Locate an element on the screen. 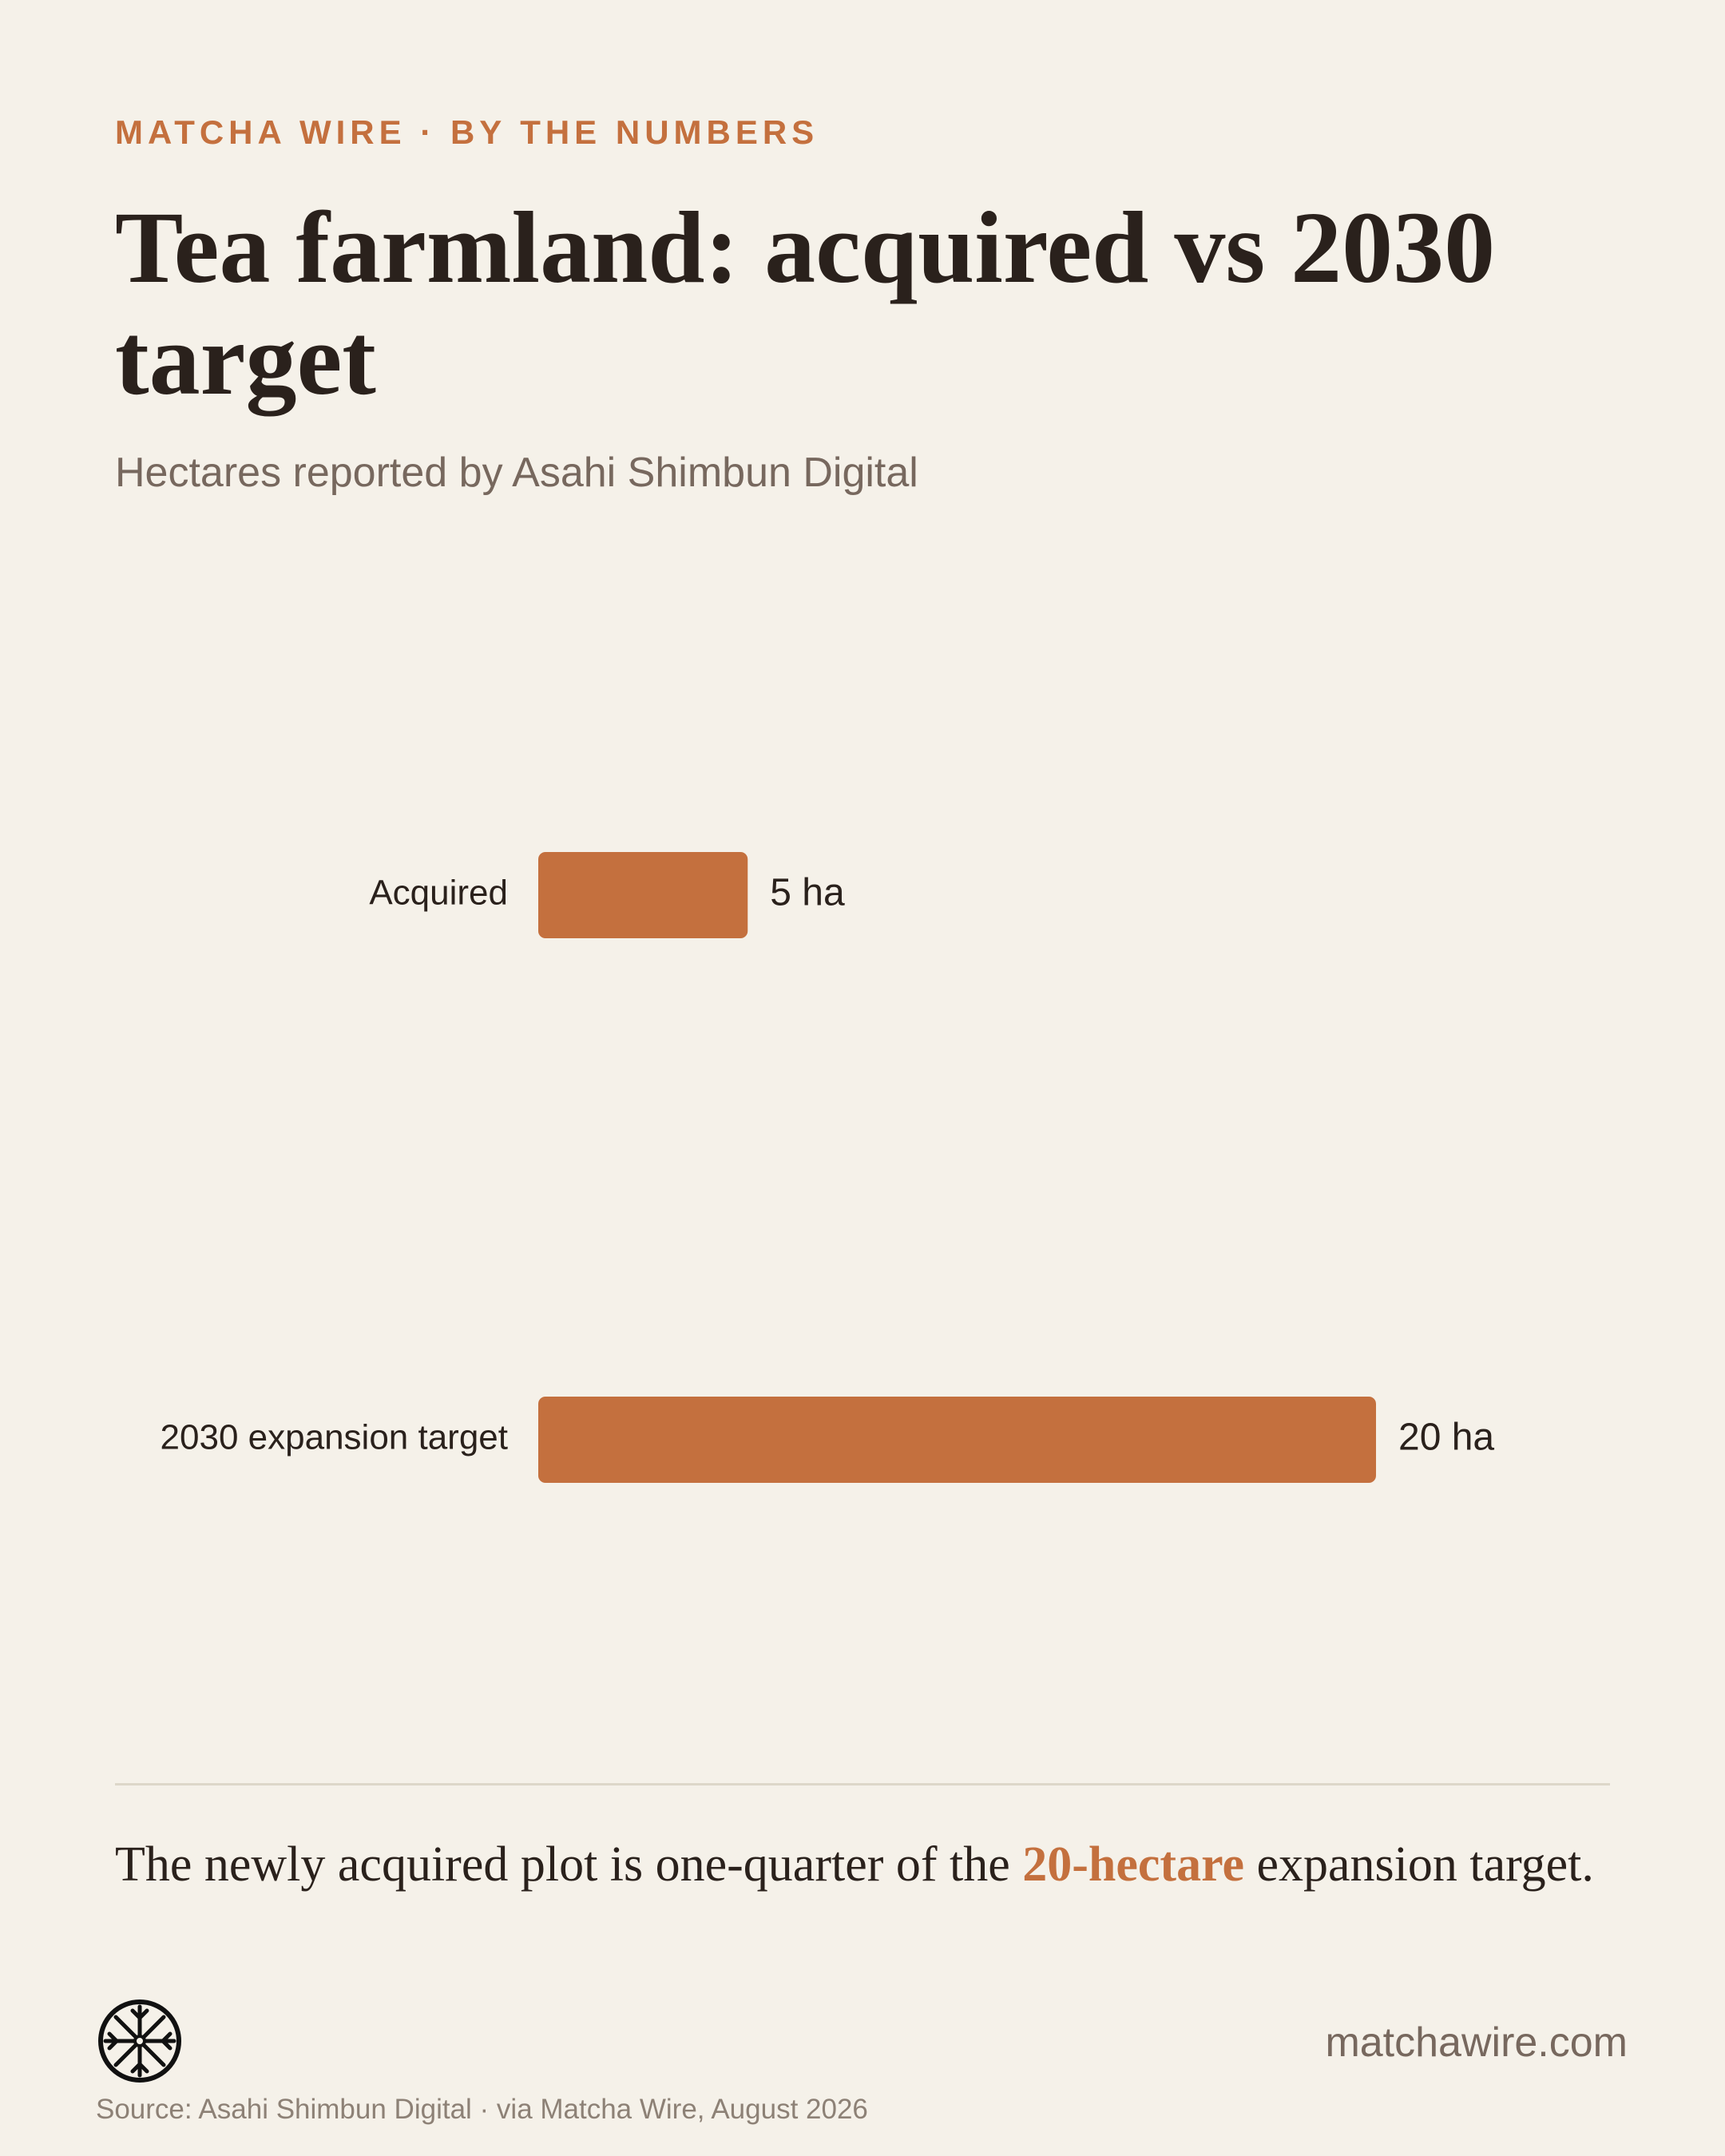 The image size is (1725, 2156). category-label: 2030 expansion target is located at coordinates (334, 1437).